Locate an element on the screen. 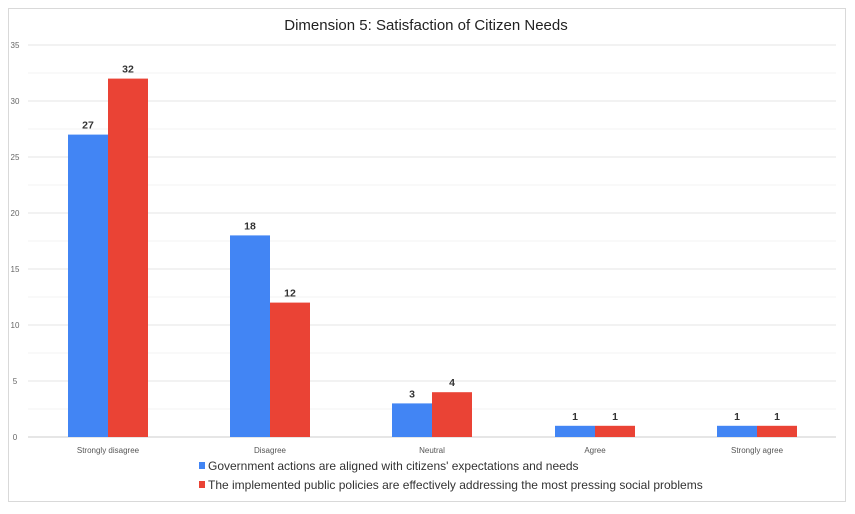 This screenshot has height=514, width=855. data-label: 18 is located at coordinates (250, 226).